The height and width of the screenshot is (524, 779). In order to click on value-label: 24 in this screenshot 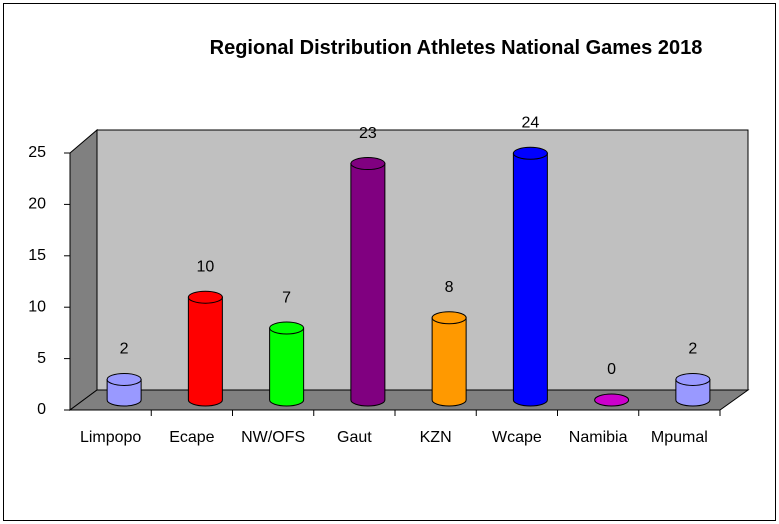, I will do `click(530, 122)`.